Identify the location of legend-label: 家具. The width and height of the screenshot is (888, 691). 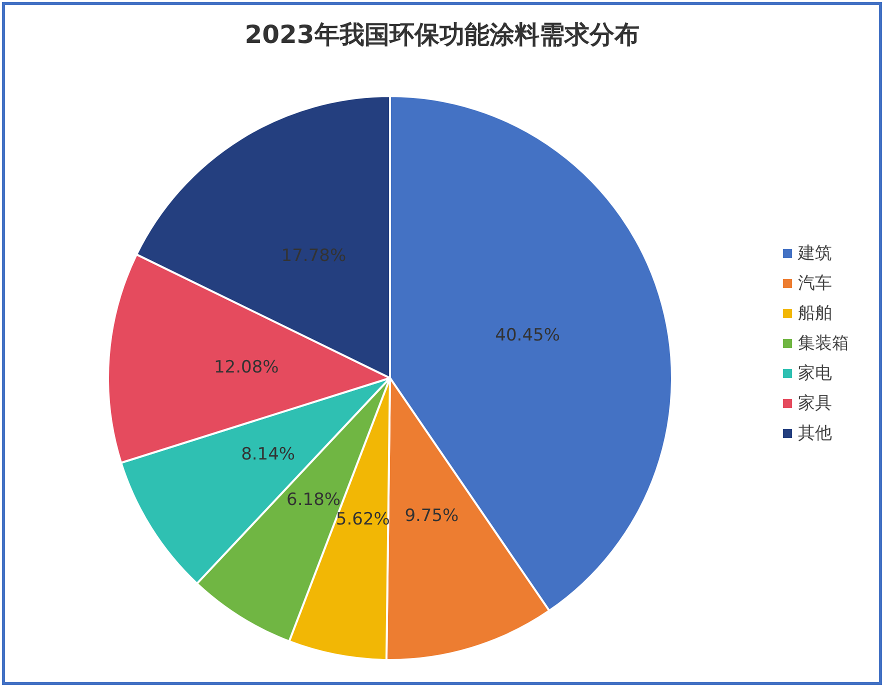
(815, 404).